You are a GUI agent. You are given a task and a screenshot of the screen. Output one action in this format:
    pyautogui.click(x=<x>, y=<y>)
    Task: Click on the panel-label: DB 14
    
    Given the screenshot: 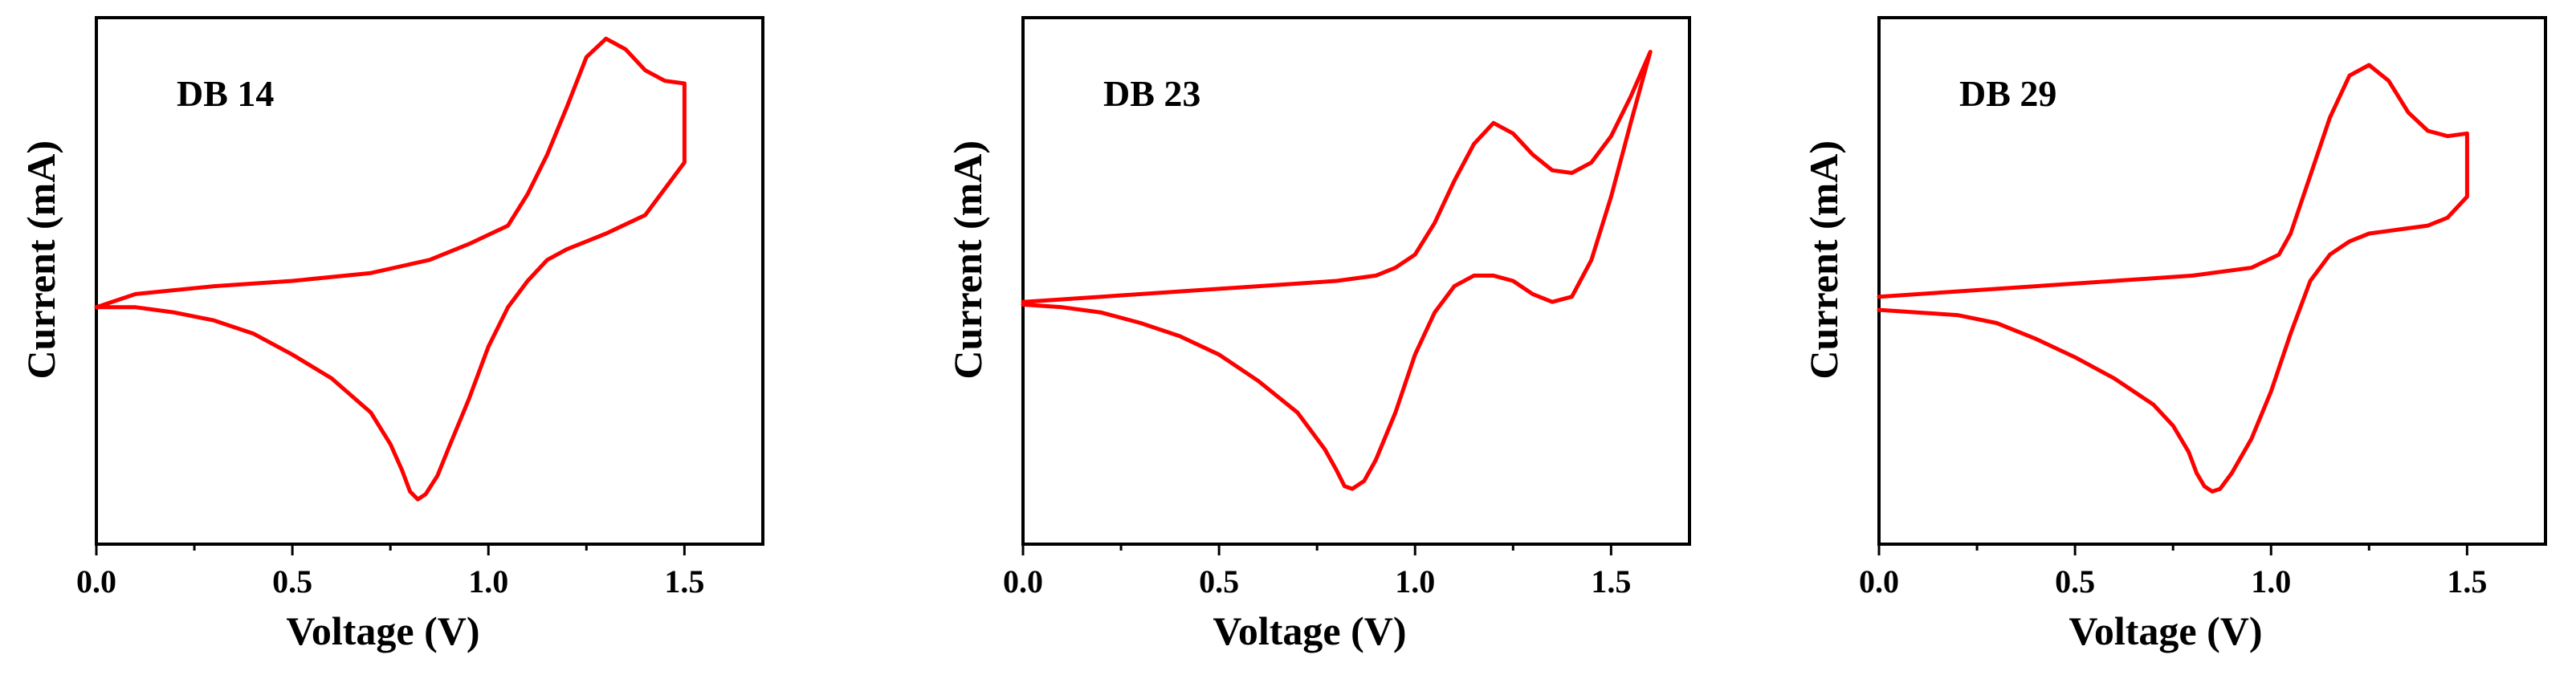 What is the action you would take?
    pyautogui.click(x=225, y=93)
    